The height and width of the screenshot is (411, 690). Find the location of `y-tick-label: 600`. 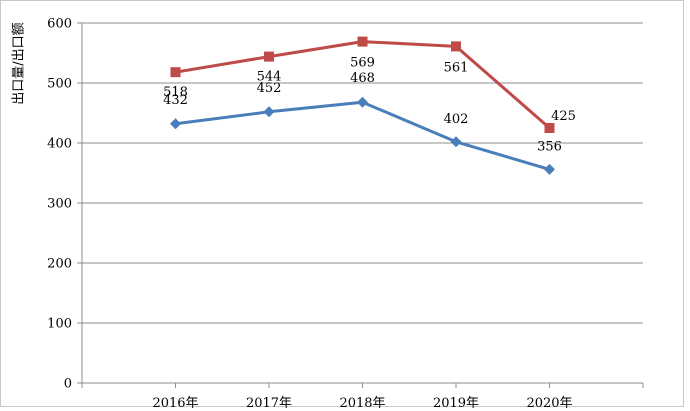

y-tick-label: 600 is located at coordinates (59, 24).